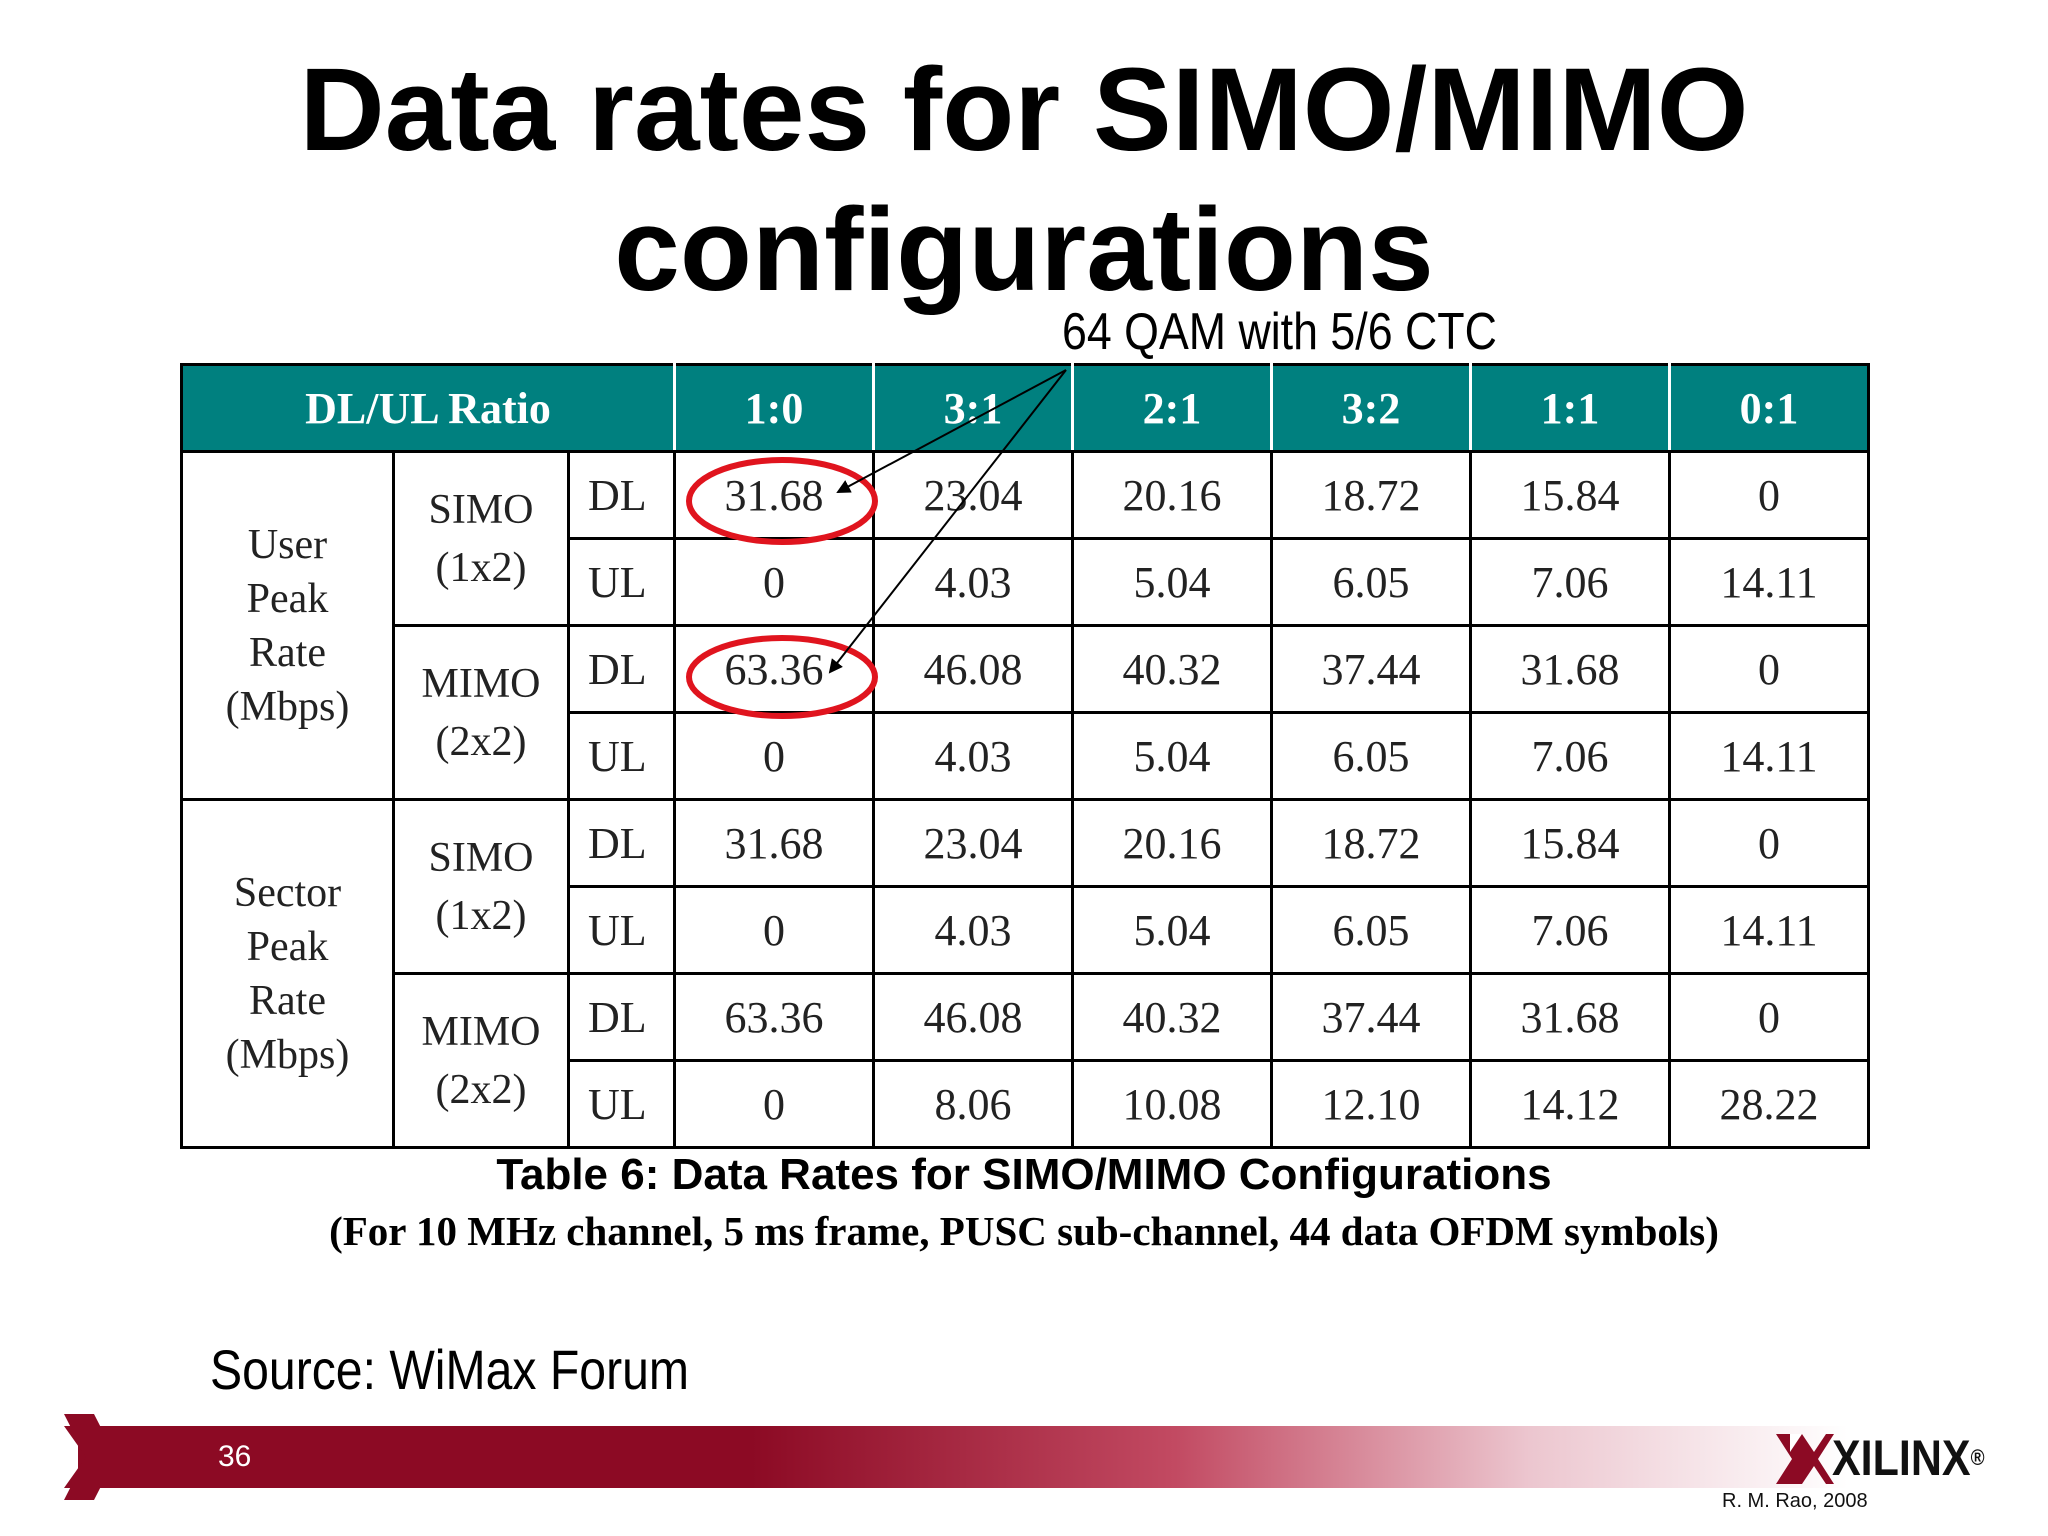 The image size is (2048, 1536). What do you see at coordinates (774, 669) in the screenshot?
I see `rate-cell: 63.36` at bounding box center [774, 669].